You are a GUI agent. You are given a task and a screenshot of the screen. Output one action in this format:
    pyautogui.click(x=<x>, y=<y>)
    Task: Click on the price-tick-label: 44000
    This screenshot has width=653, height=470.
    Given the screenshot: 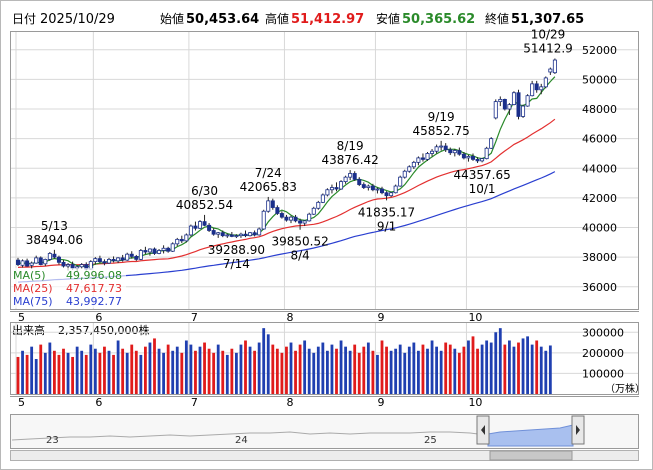 What is the action you would take?
    pyautogui.click(x=599, y=168)
    